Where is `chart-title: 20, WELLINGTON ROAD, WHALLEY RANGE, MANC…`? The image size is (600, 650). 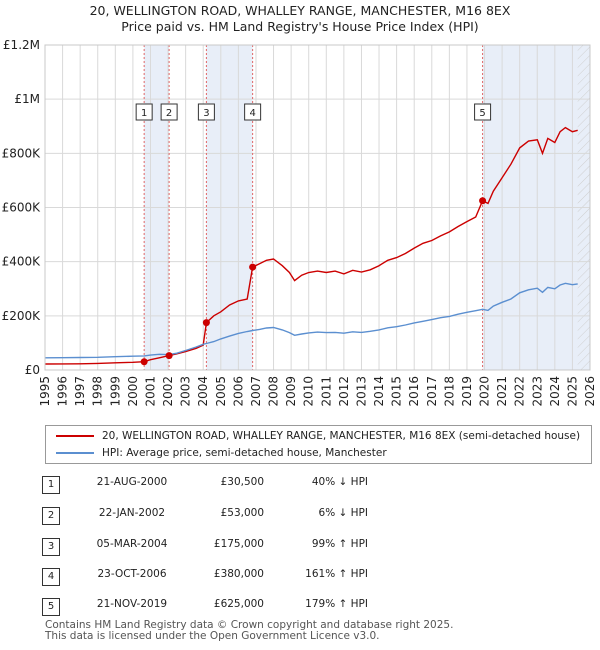
chart-title: 20, WELLINGTON ROAD, WHALLEY RANGE, MANC… is located at coordinates (300, 10).